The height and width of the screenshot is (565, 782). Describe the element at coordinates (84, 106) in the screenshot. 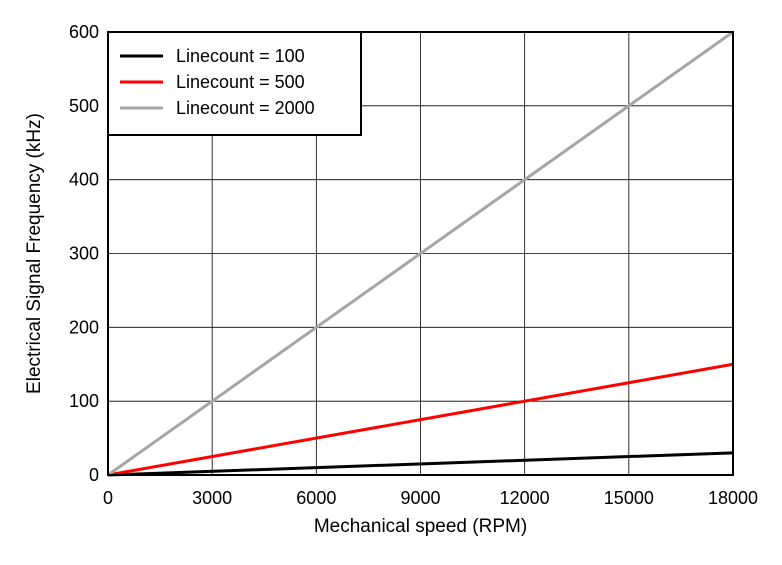

I see `y-tick-label: 500` at that location.